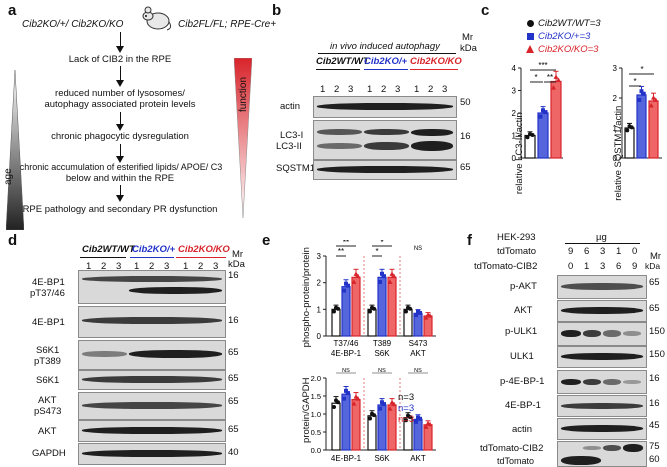 This screenshot has height=467, width=667. What do you see at coordinates (603, 251) in the screenshot?
I see `f-row1-val: 3` at bounding box center [603, 251].